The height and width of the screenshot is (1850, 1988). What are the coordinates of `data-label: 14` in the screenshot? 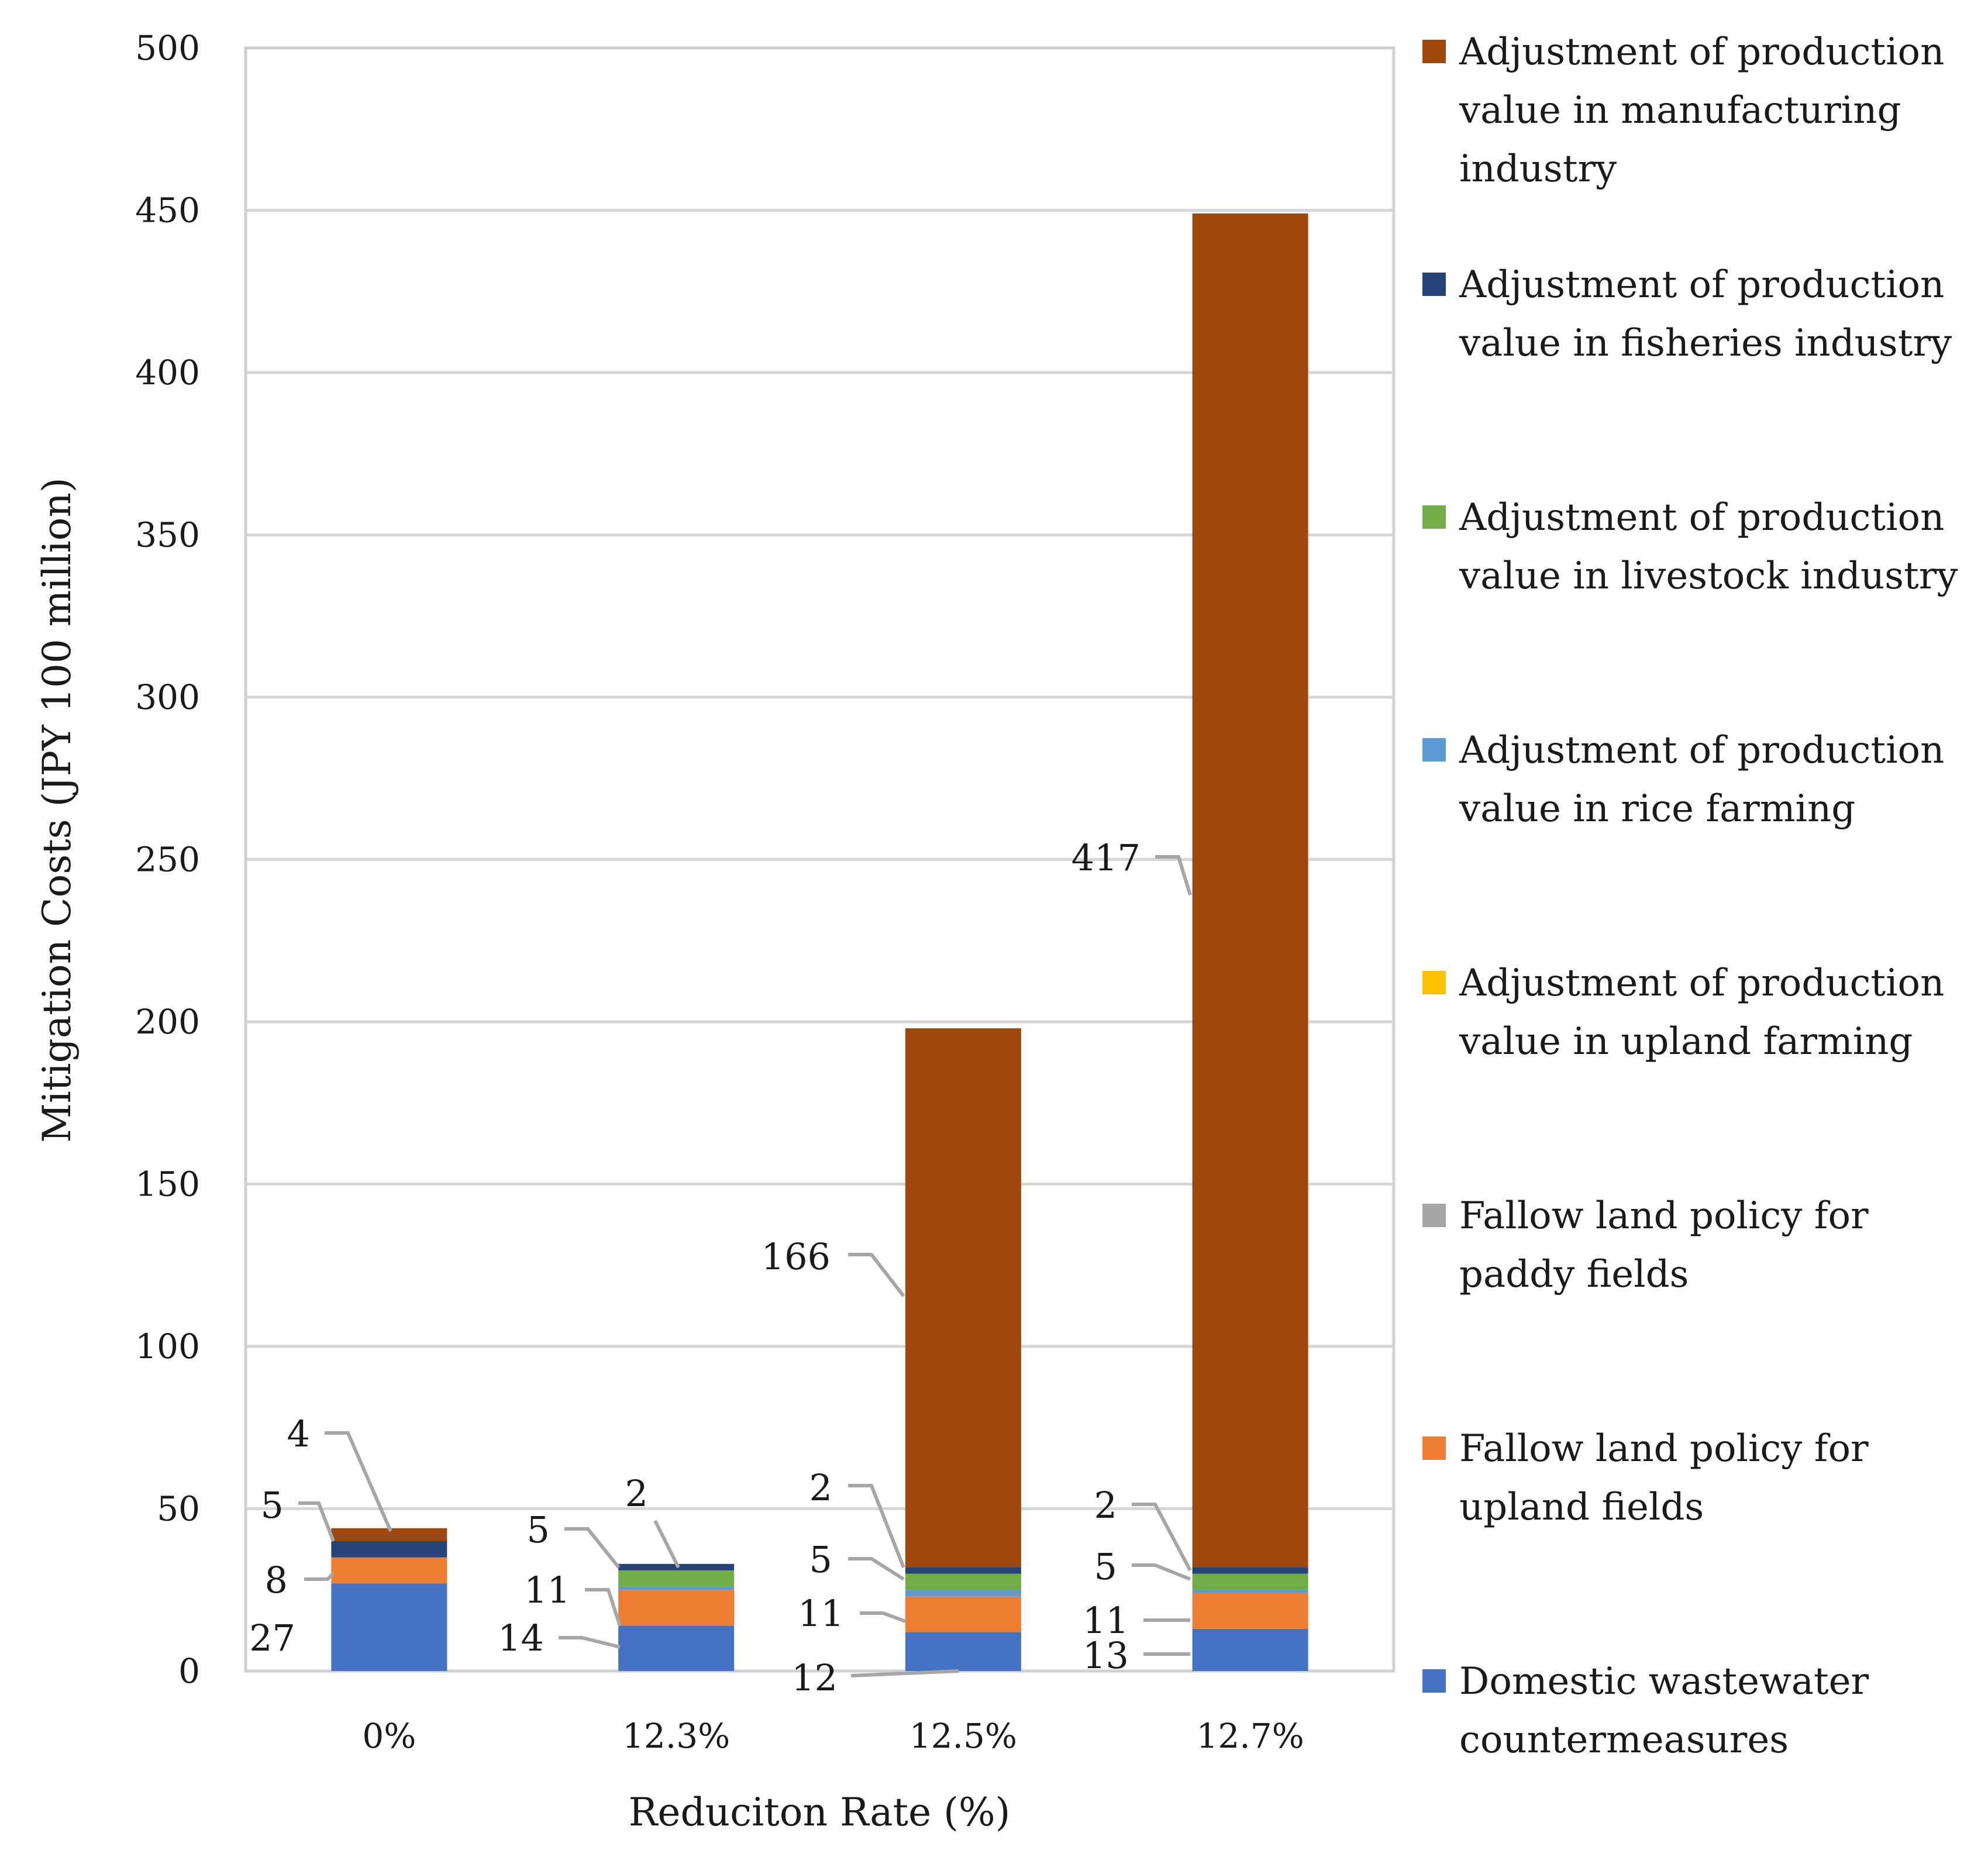 It's located at (521, 1638).